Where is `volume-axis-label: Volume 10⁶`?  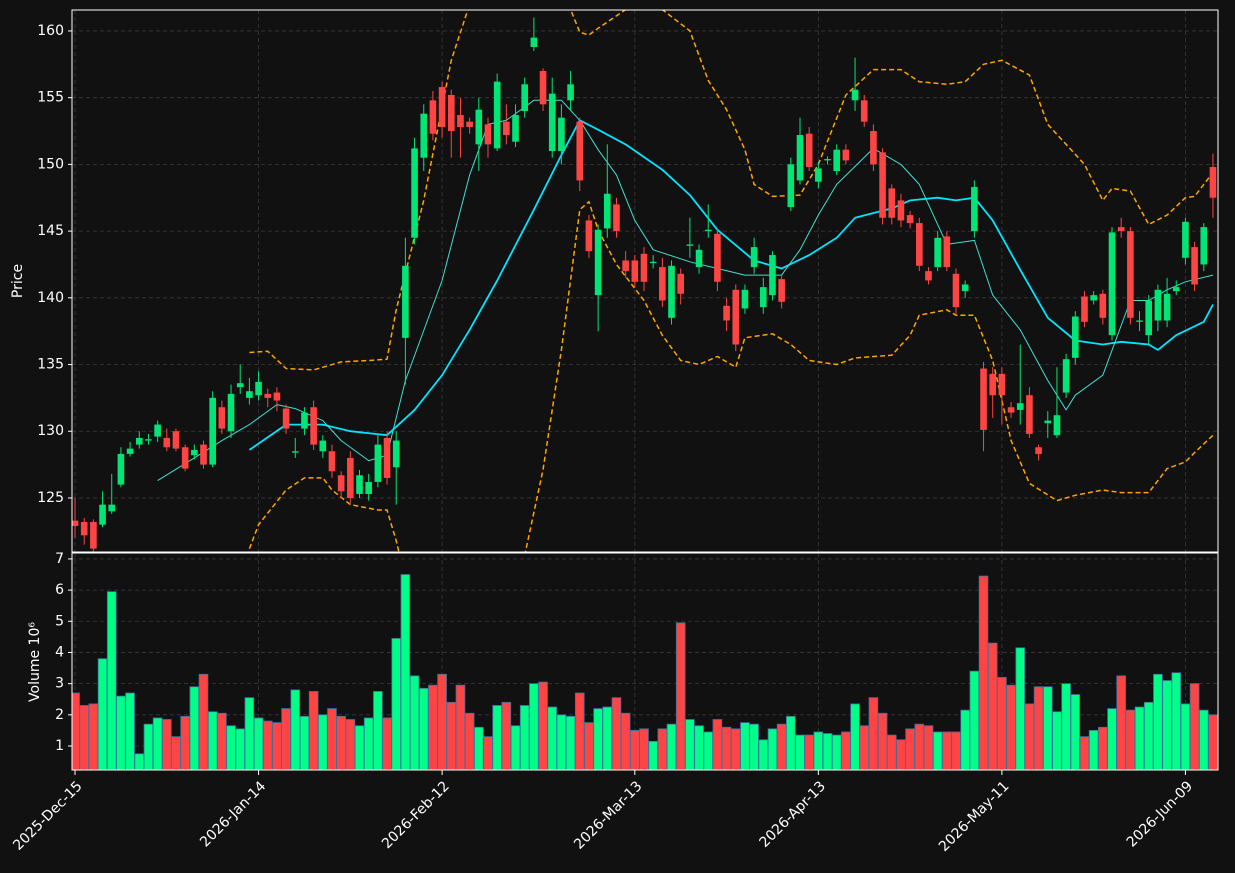
volume-axis-label: Volume 10⁶ is located at coordinates (35, 662).